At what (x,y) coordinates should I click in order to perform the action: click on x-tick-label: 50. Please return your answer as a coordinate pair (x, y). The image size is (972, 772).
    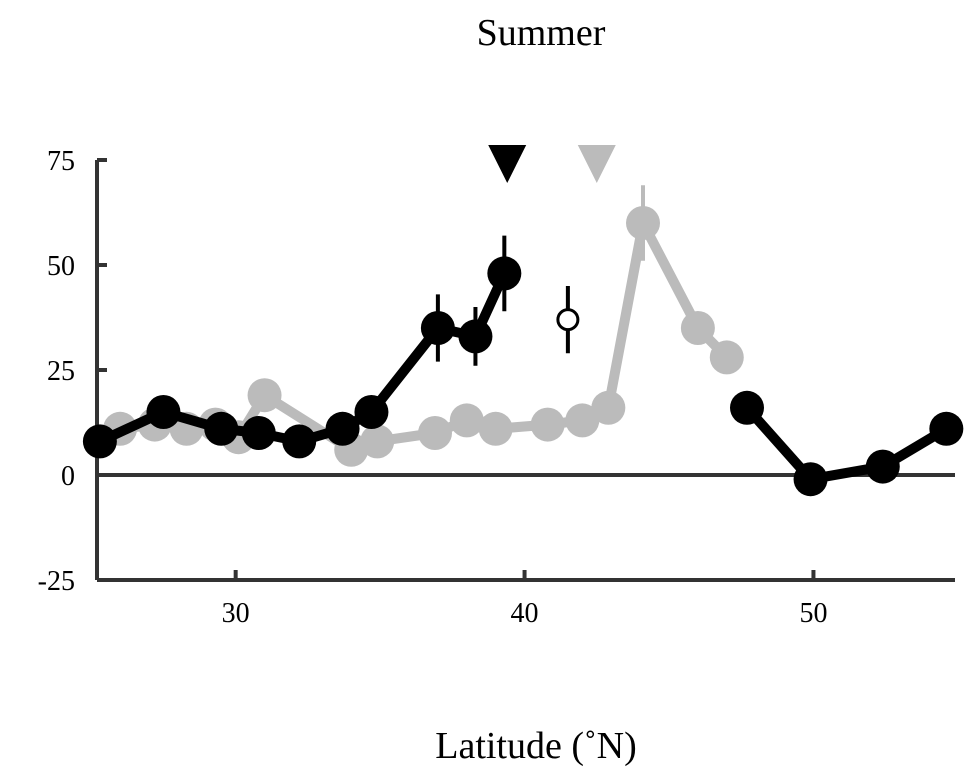
    Looking at the image, I should click on (813, 613).